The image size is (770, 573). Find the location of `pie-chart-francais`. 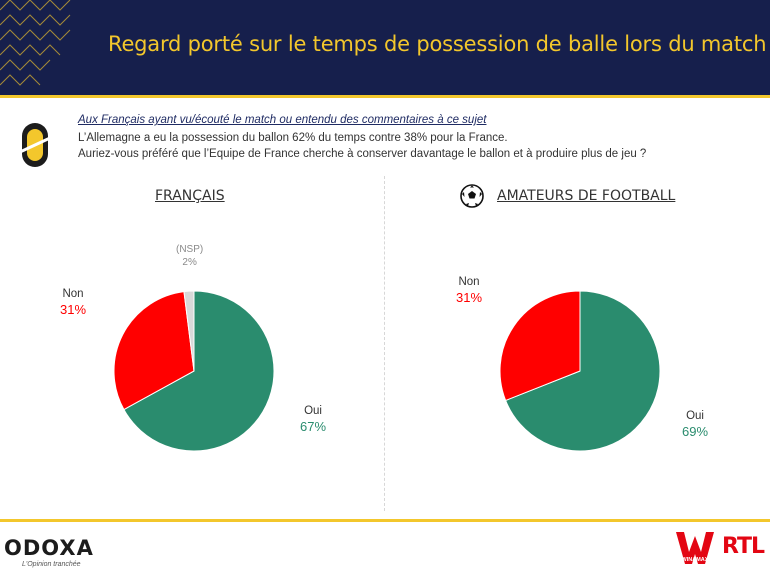

pie-chart-francais is located at coordinates (194, 371).